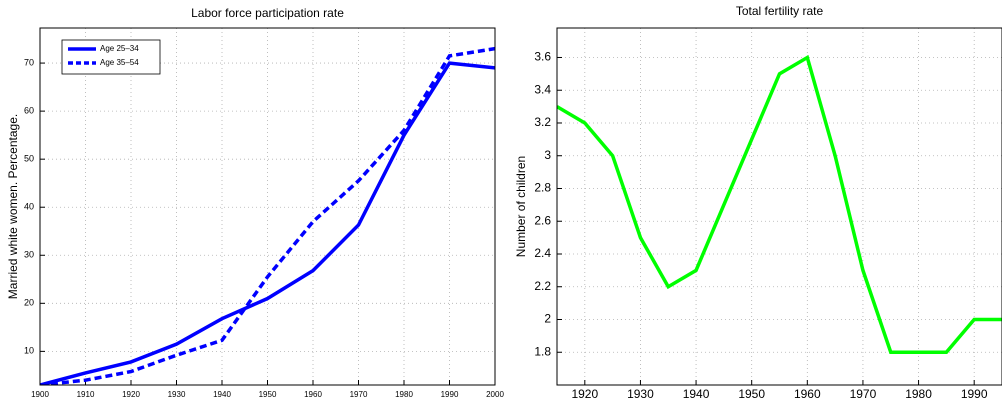  Describe the element at coordinates (119, 62) in the screenshot. I see `legend-label: Age 35–54` at that location.